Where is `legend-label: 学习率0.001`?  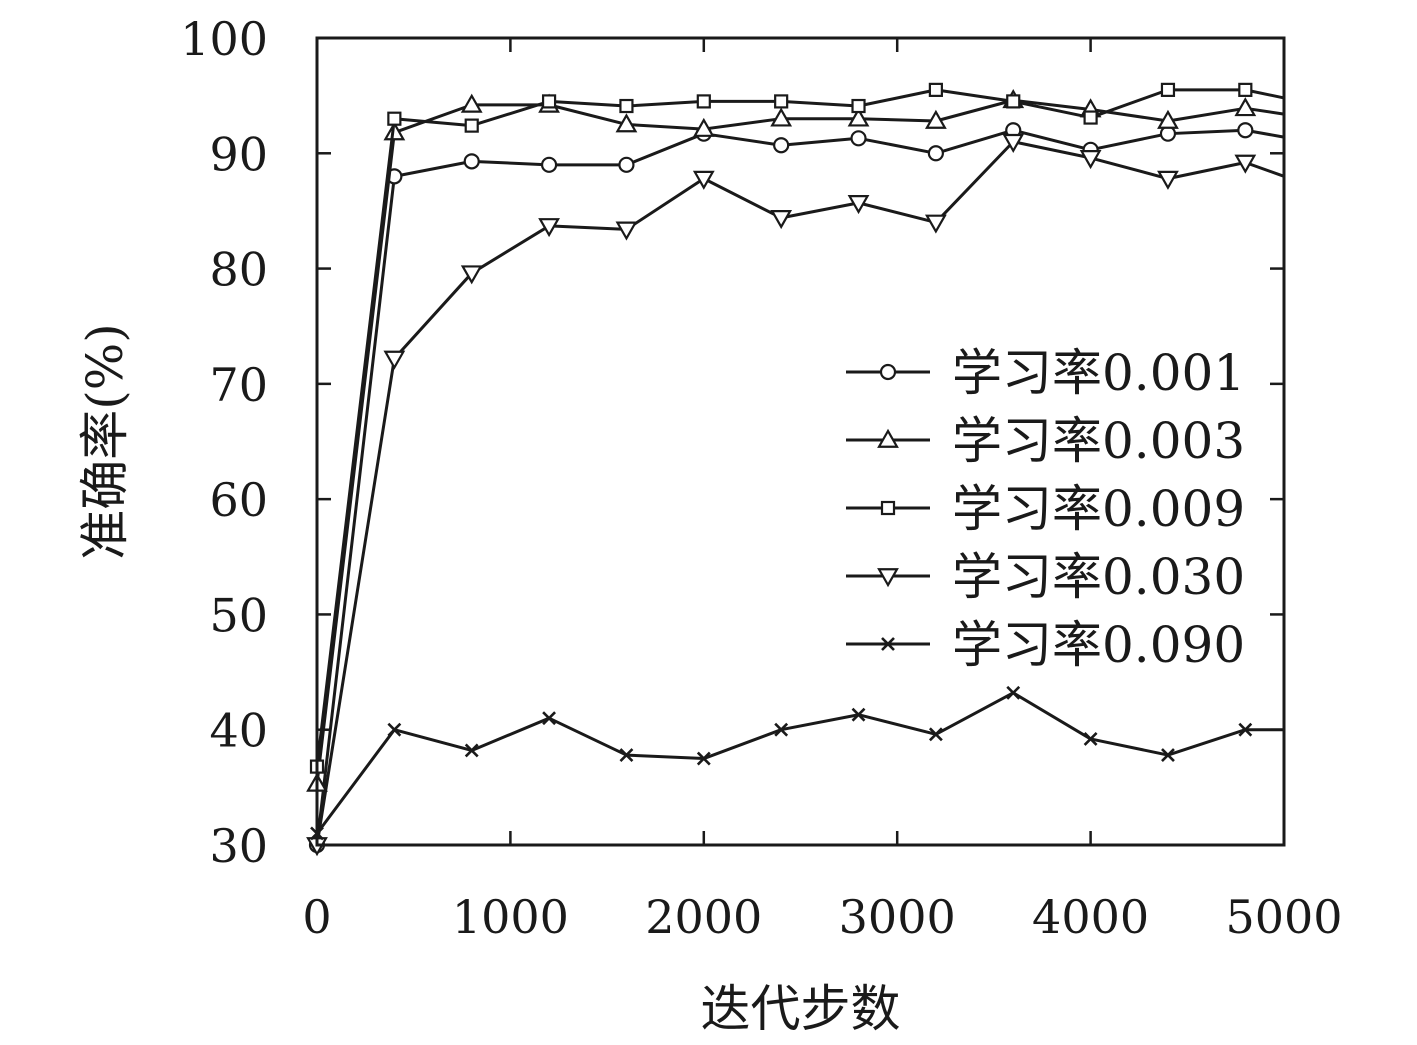 legend-label: 学习率0.001 is located at coordinates (1098, 373).